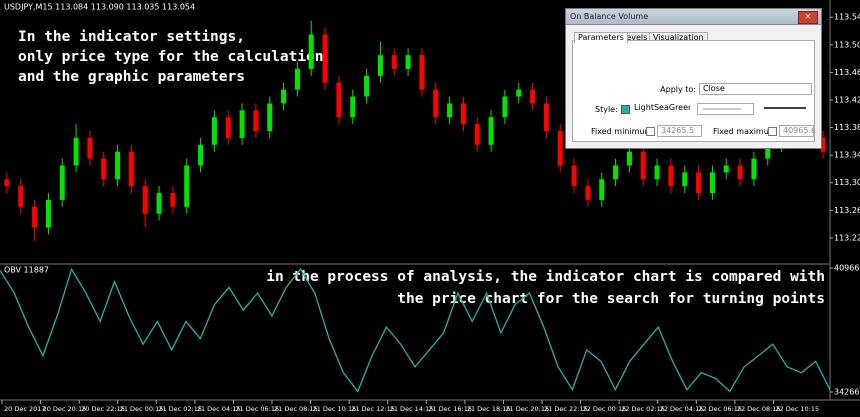 The width and height of the screenshot is (860, 417). I want to click on time-label: 22 Dec 00:15, so click(605, 409).